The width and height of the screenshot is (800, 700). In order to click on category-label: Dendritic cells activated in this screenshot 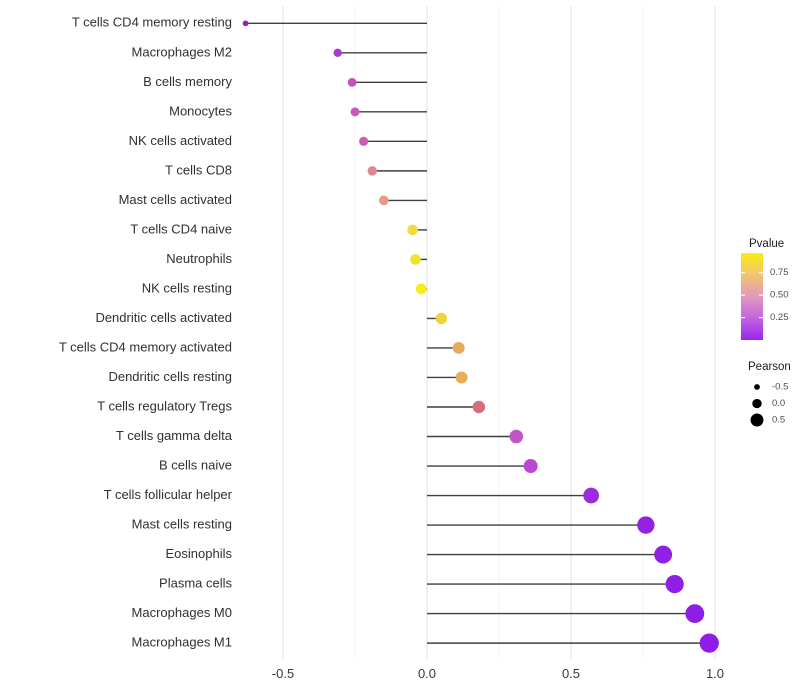, I will do `click(163, 317)`.